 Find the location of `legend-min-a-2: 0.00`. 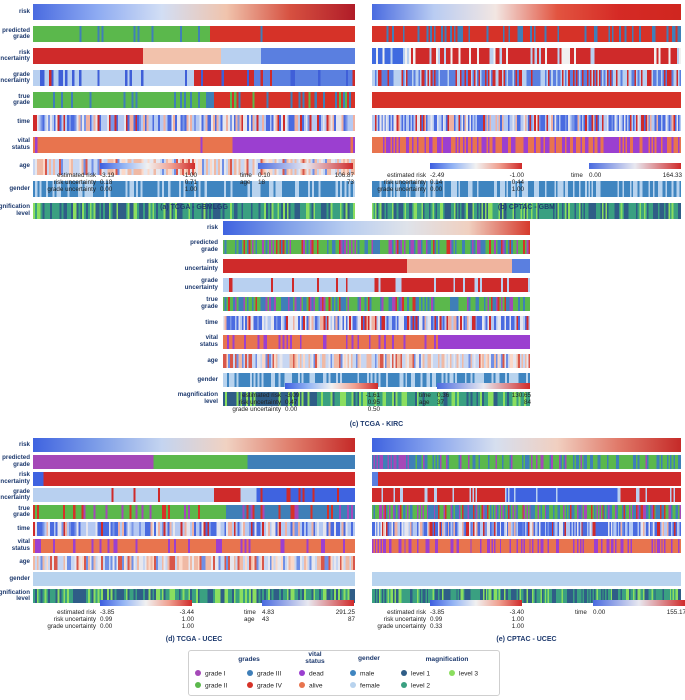

legend-min-a-2: 0.00 is located at coordinates (106, 189).